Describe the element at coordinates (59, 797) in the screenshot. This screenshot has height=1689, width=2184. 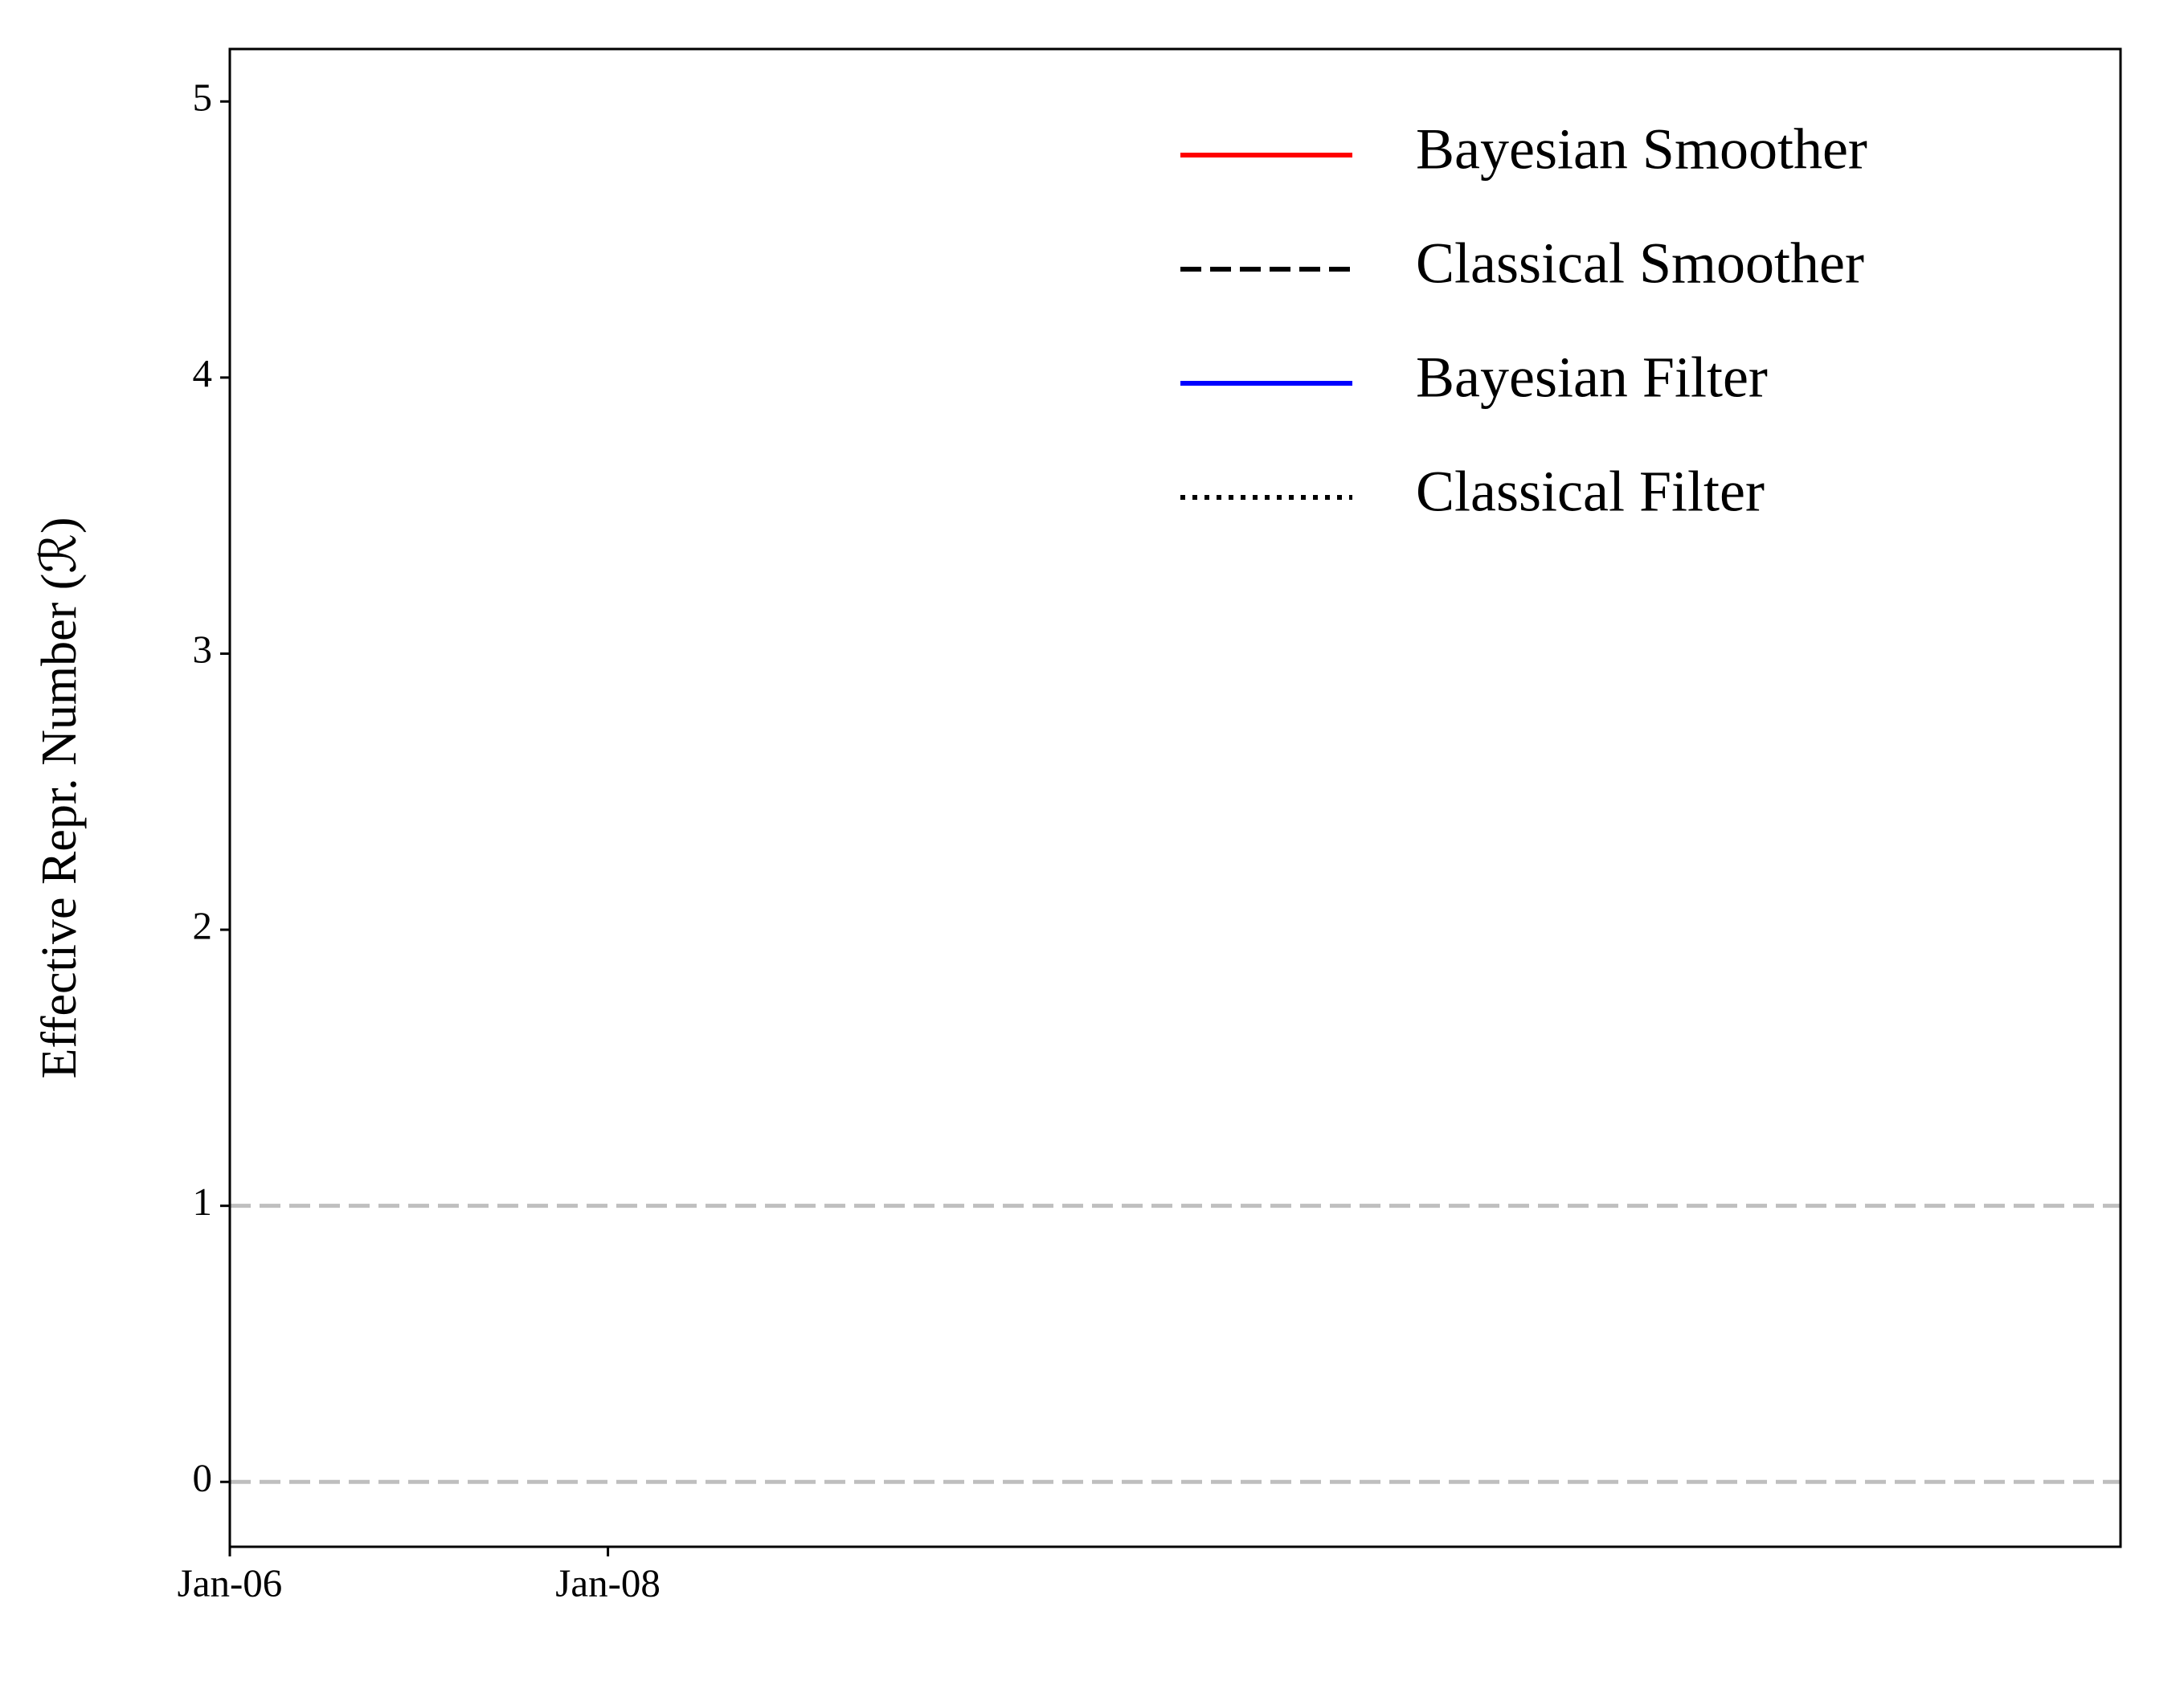
I see `y-axis-label: Effective Repr. Number (ℛ)` at that location.